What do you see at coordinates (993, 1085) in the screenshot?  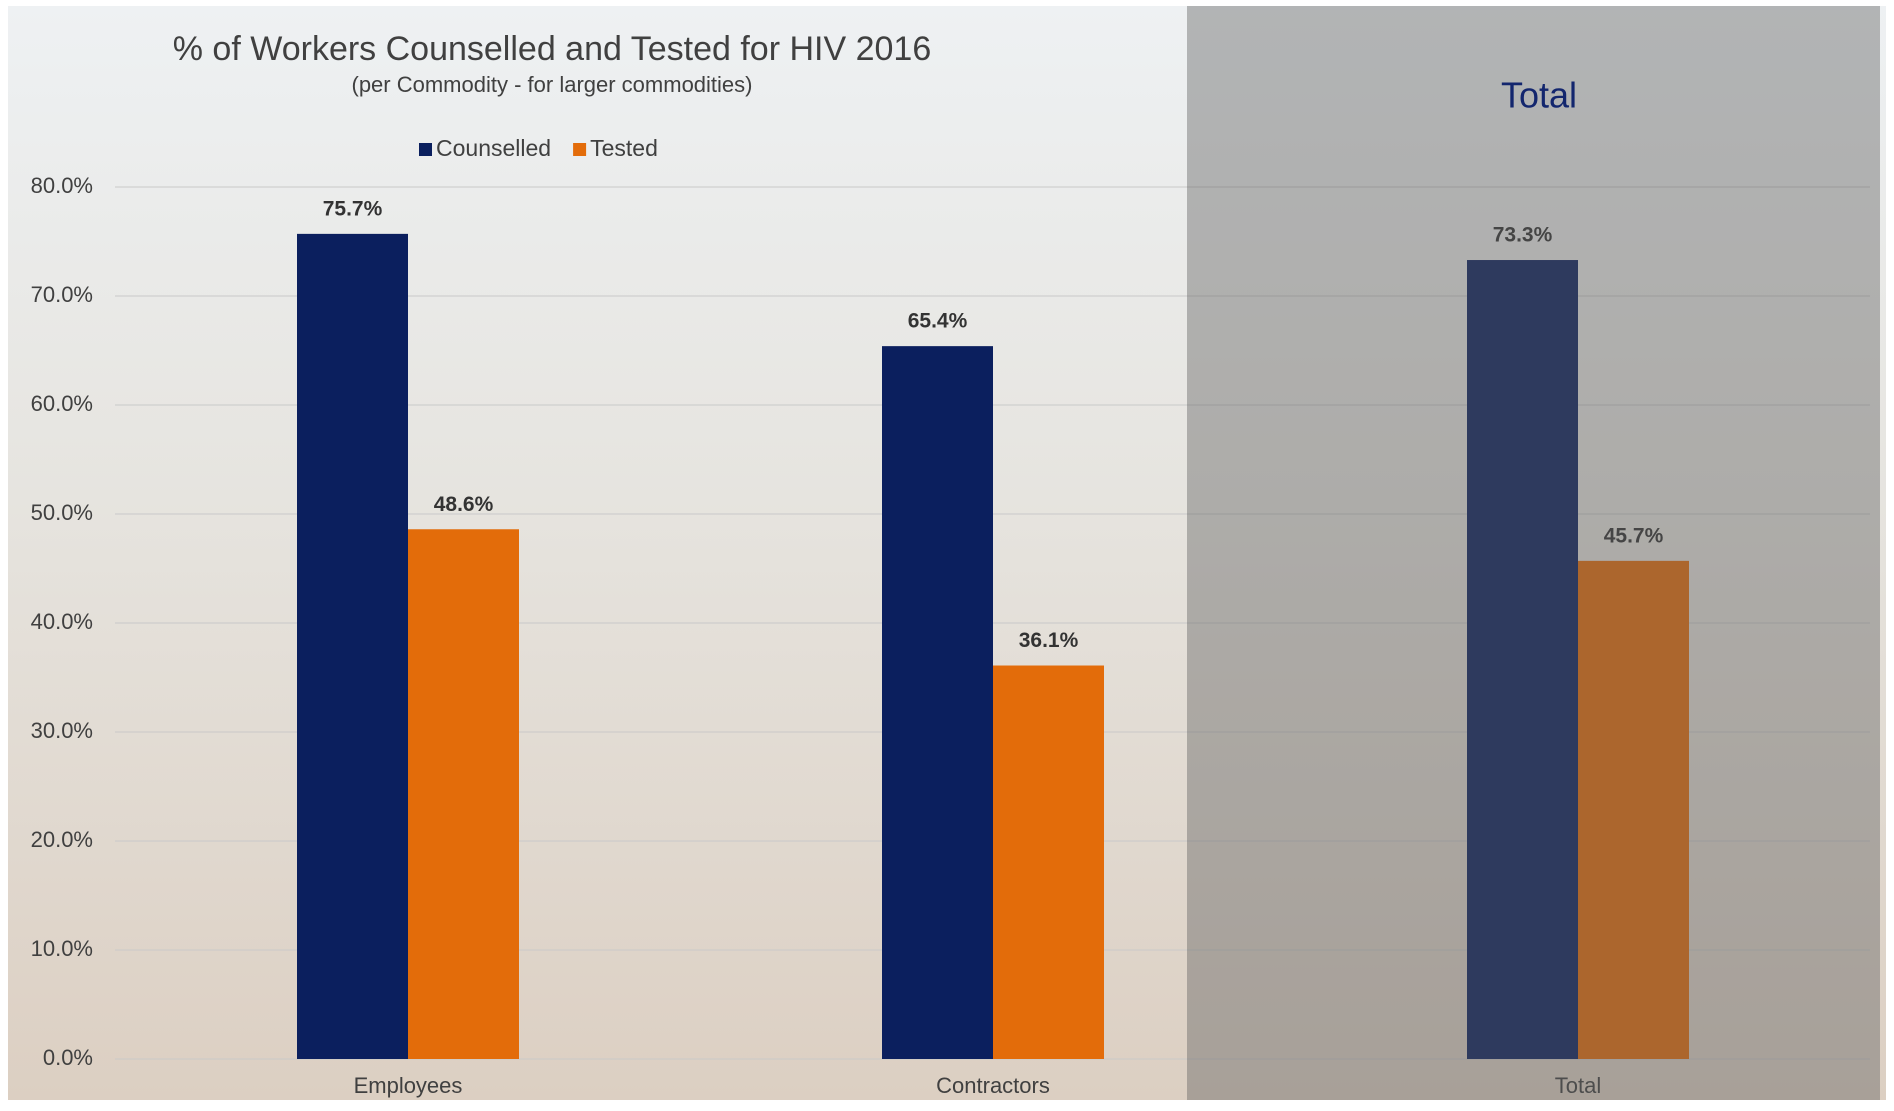 I see `x-tick-label: Contractors` at bounding box center [993, 1085].